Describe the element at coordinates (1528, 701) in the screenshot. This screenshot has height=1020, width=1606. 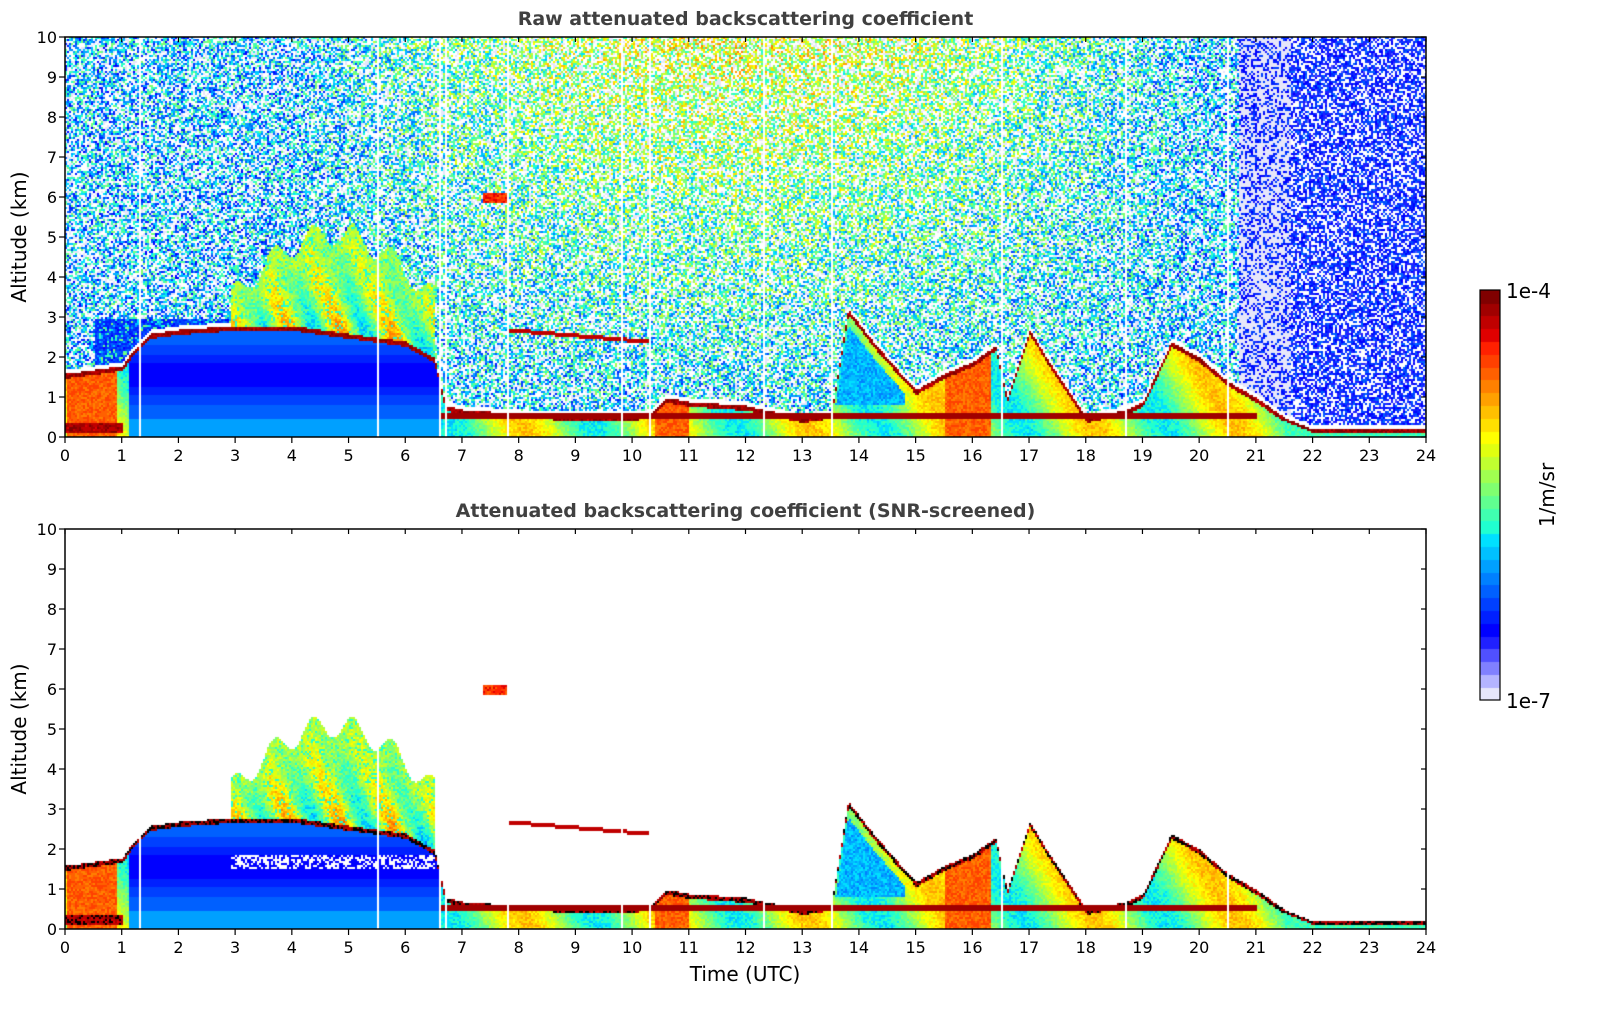
I see `colorbar-min-label: 1e-7` at that location.